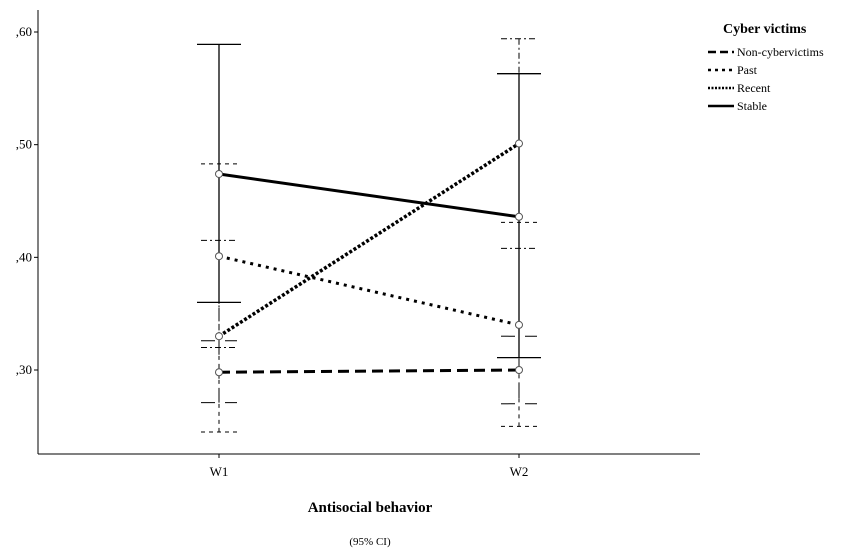 The width and height of the screenshot is (847, 550). Describe the element at coordinates (24, 256) in the screenshot. I see `y-tick-label: ,40` at that location.